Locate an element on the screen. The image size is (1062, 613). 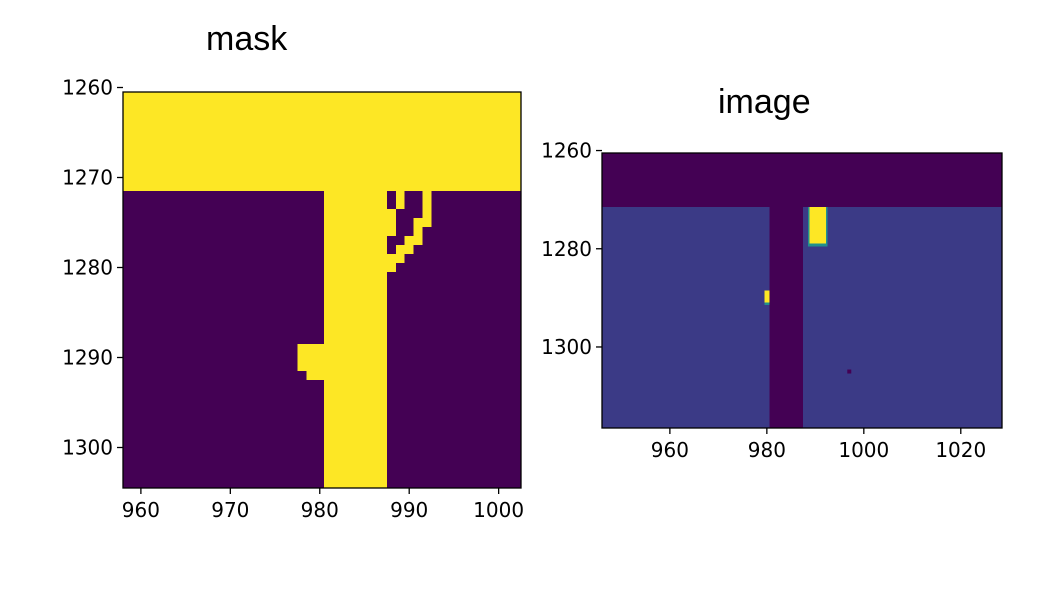
mask-ytick-label-1270: 1270 is located at coordinates (87, 178).